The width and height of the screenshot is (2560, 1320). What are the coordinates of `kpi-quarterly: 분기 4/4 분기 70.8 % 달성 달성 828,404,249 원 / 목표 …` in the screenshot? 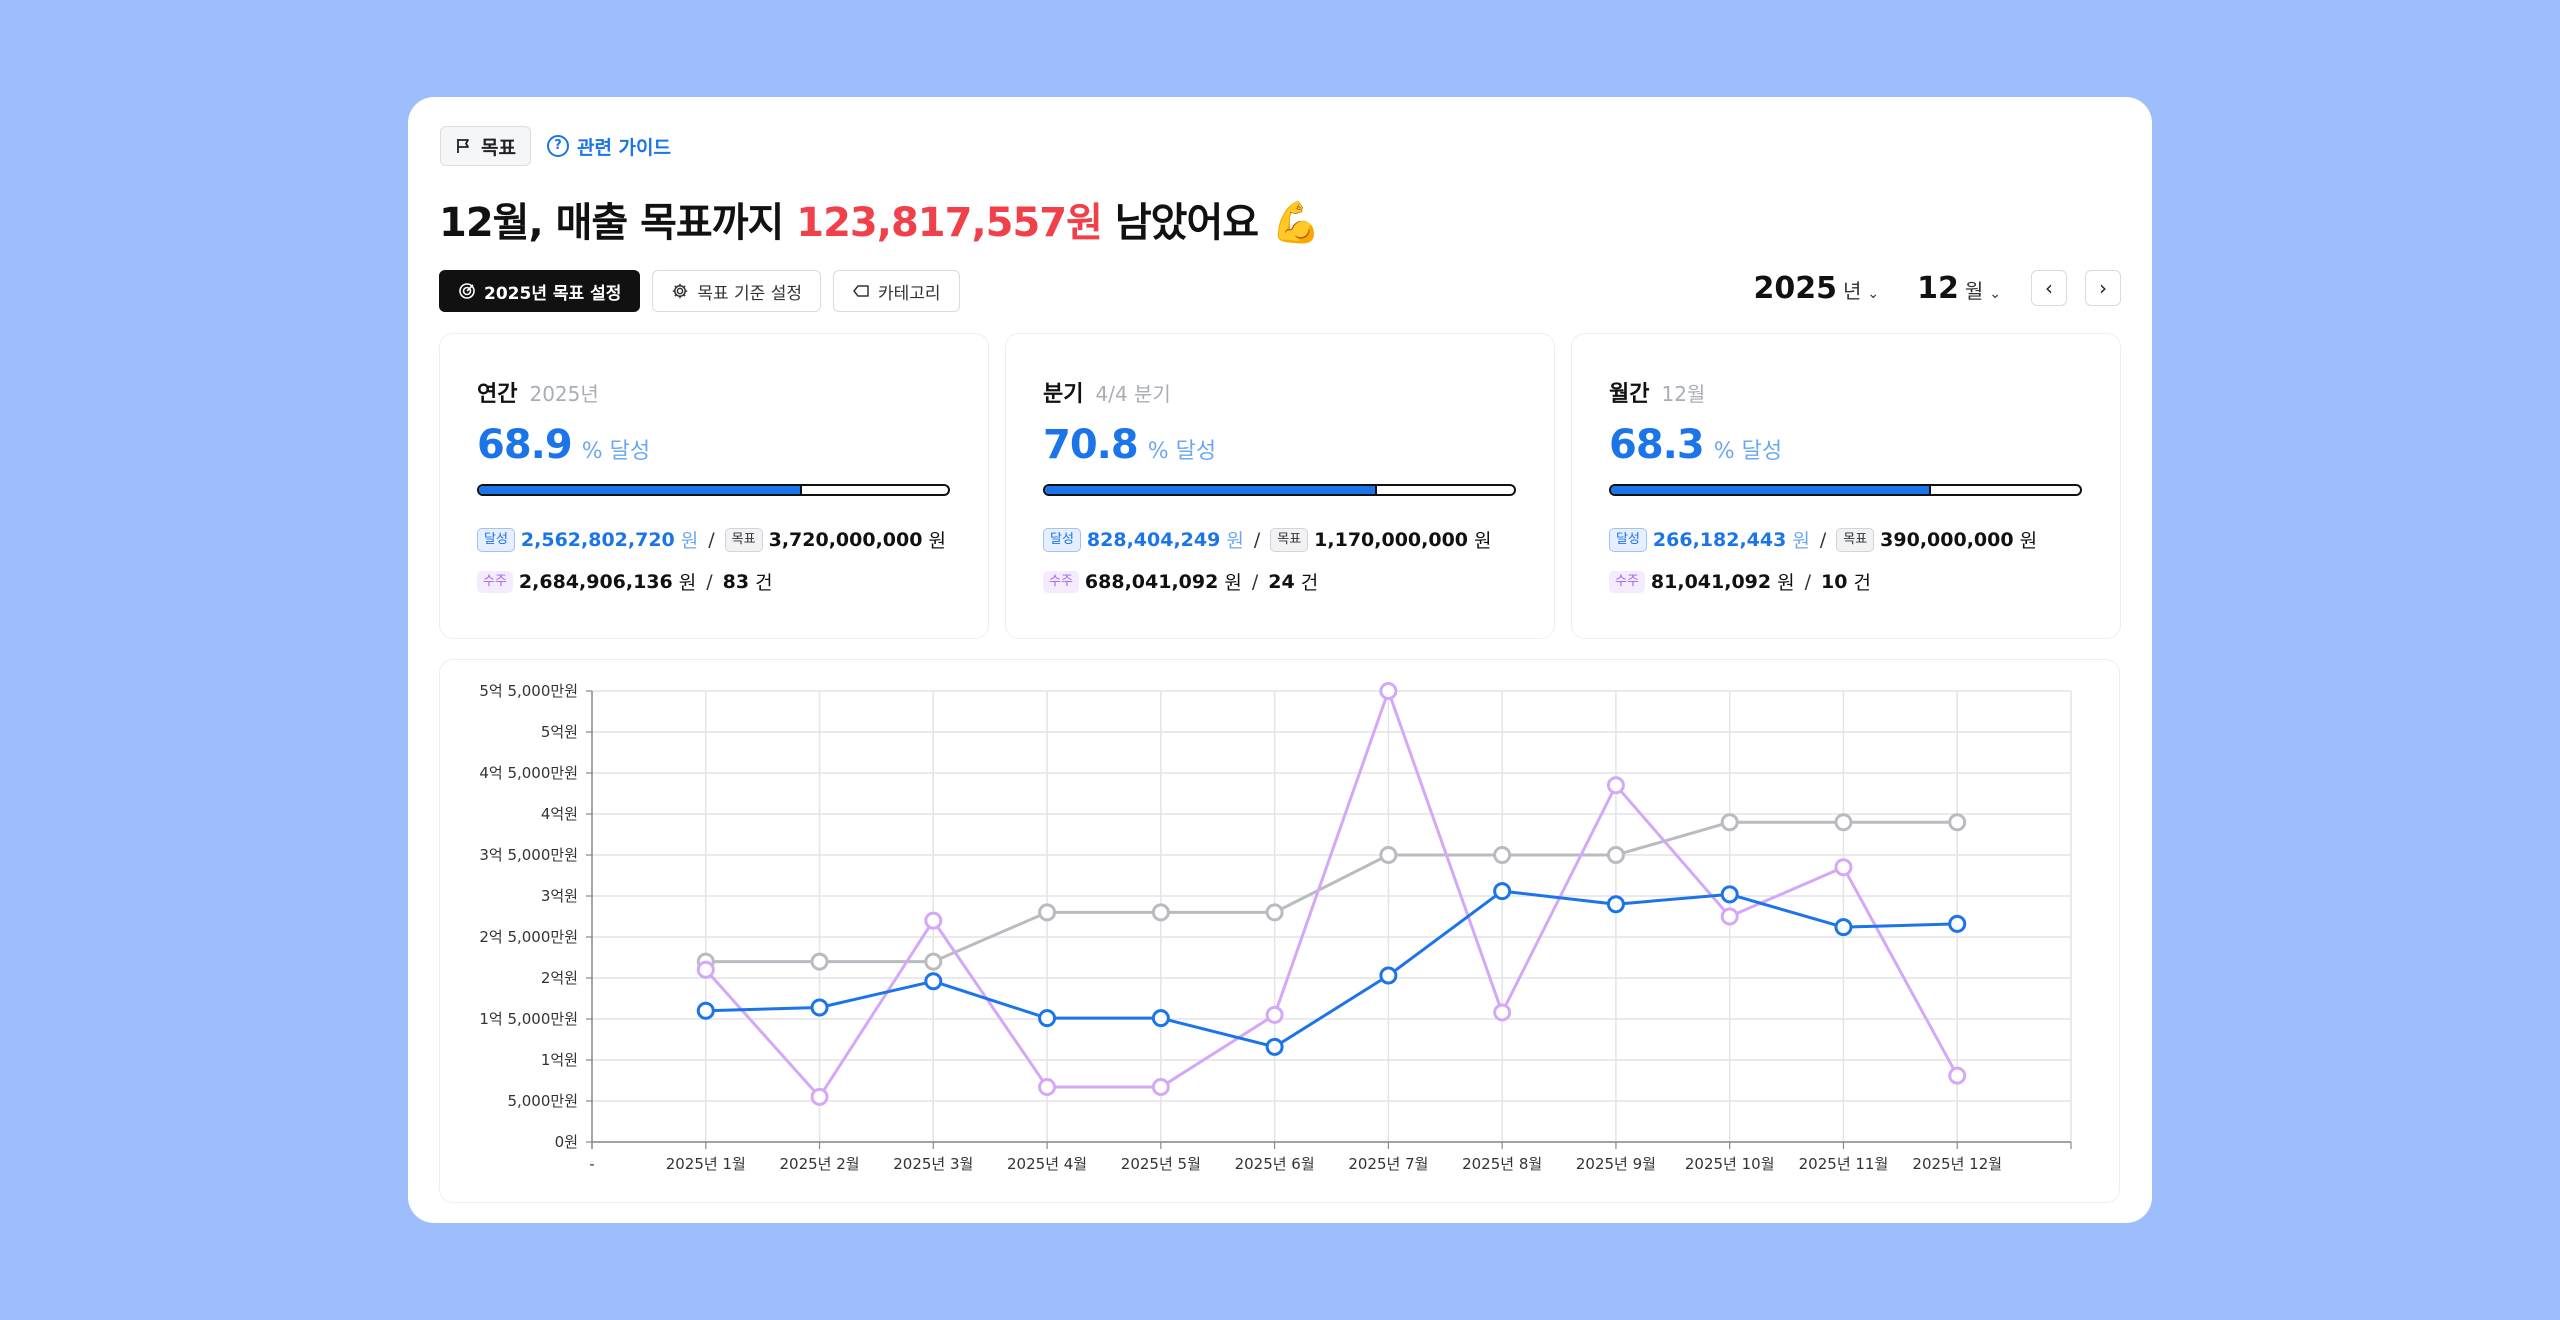 It's located at (1280, 486).